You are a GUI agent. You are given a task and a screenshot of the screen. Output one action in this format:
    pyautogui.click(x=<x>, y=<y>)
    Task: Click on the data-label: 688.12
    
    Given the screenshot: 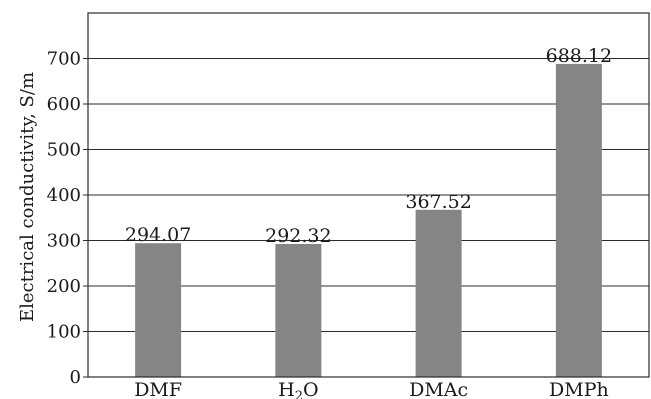 What is the action you would take?
    pyautogui.click(x=579, y=56)
    